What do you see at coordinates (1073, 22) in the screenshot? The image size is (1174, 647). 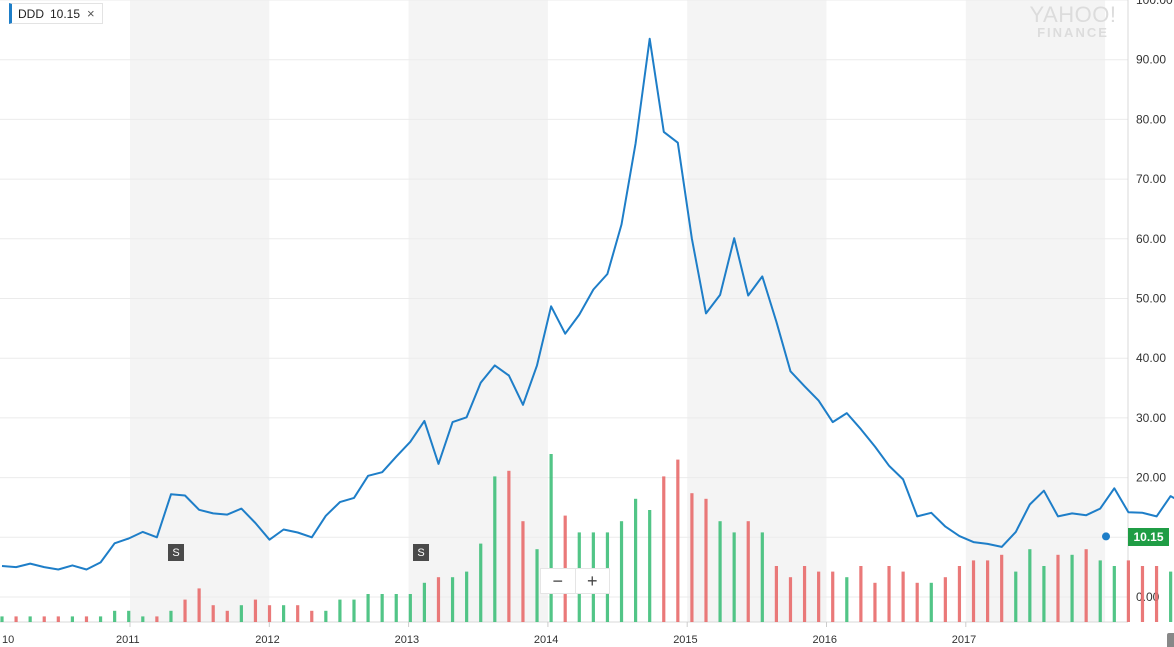 I see `yahoo-finance-watermark: YAHOO! FINANCE` at bounding box center [1073, 22].